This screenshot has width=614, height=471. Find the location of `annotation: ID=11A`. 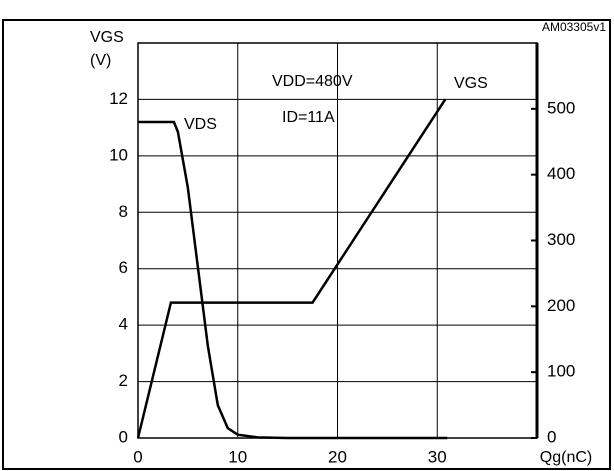

annotation: ID=11A is located at coordinates (308, 117).